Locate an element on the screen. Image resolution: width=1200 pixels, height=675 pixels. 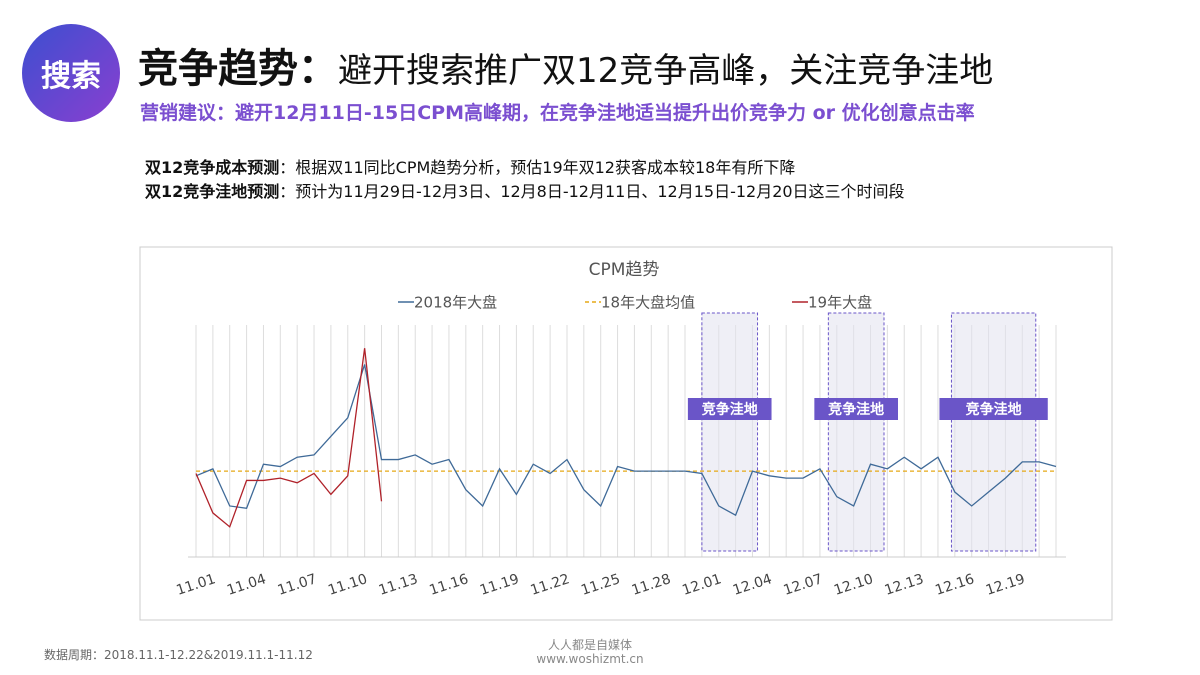
note-label: 双12竞争成本预测 is located at coordinates (212, 167).